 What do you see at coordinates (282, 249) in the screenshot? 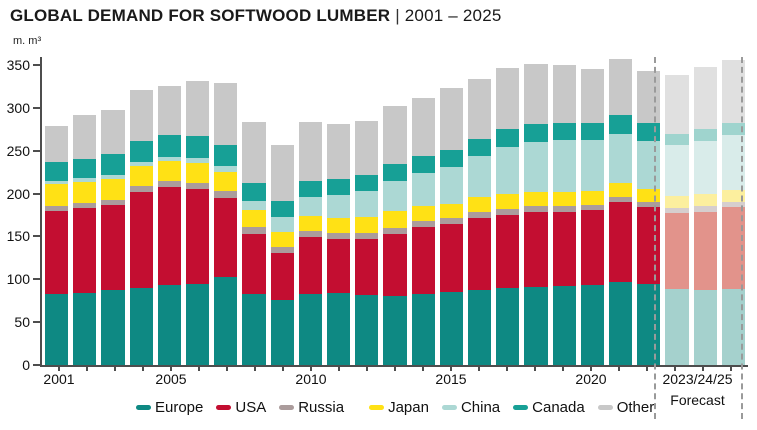
I see `segment-russia-2009` at bounding box center [282, 249].